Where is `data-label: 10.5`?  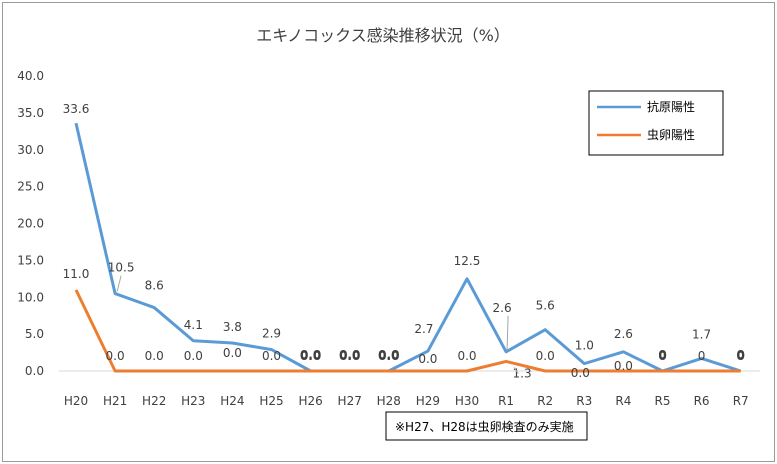
data-label: 10.5 is located at coordinates (121, 268).